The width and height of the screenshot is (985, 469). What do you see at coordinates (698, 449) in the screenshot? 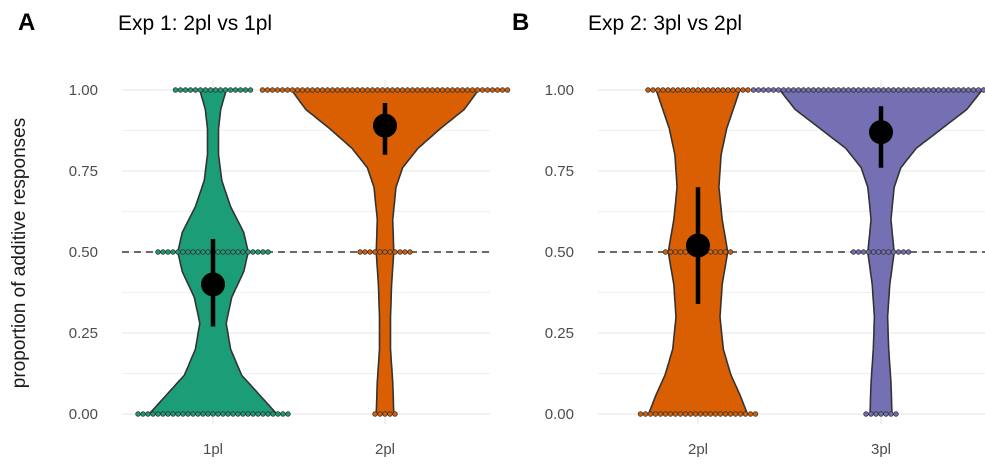
I see `x-tick-label: 2pl` at bounding box center [698, 449].